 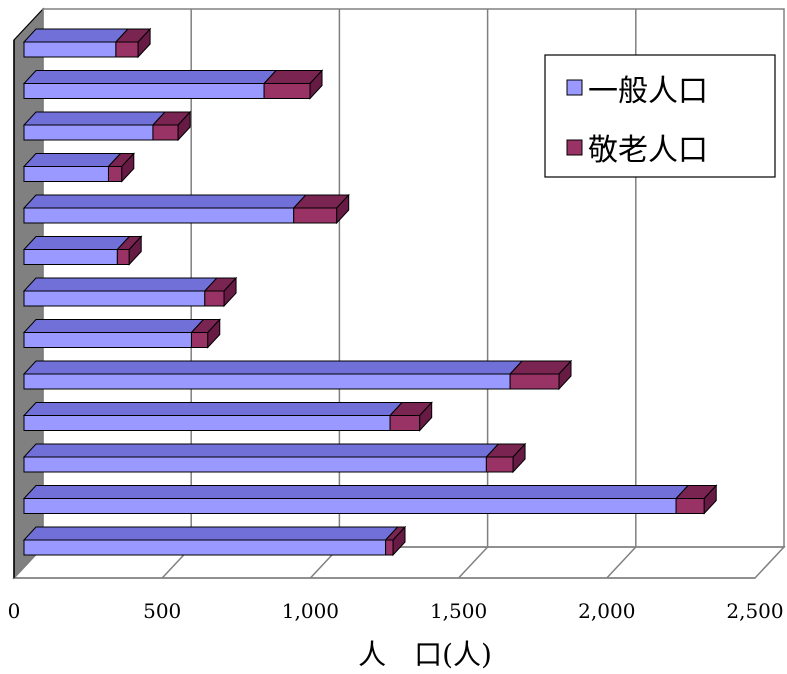 What do you see at coordinates (606, 611) in the screenshot?
I see `x-tick-label: 2,000` at bounding box center [606, 611].